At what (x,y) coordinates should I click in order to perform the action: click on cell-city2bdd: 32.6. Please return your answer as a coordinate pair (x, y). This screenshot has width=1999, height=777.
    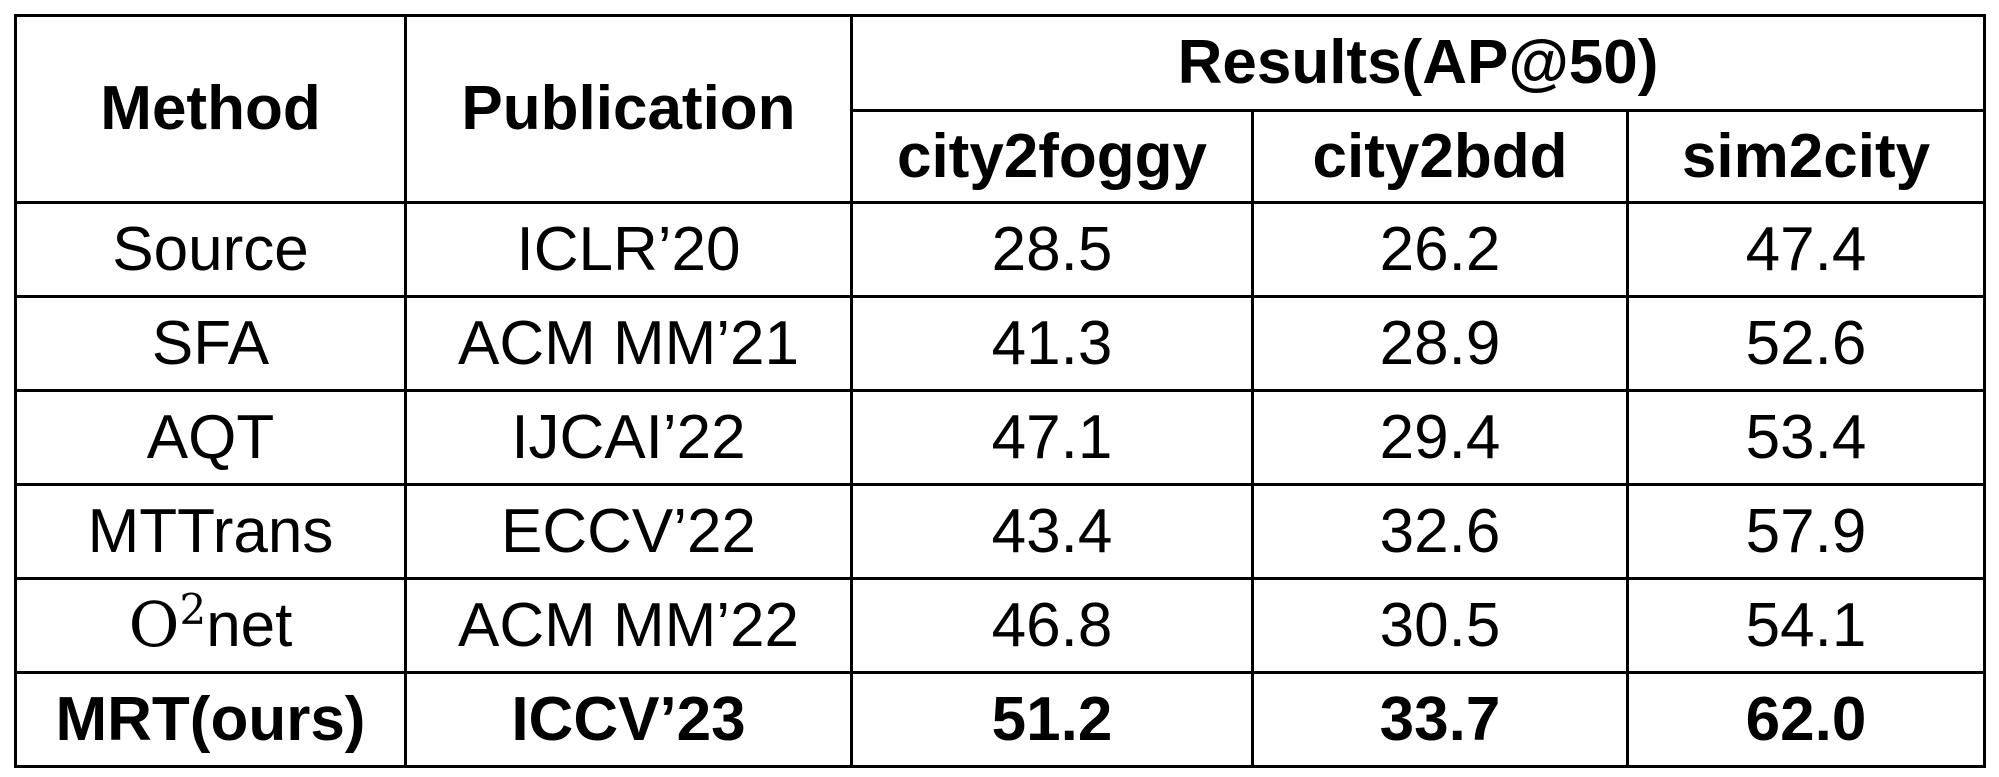
    Looking at the image, I should click on (1440, 531).